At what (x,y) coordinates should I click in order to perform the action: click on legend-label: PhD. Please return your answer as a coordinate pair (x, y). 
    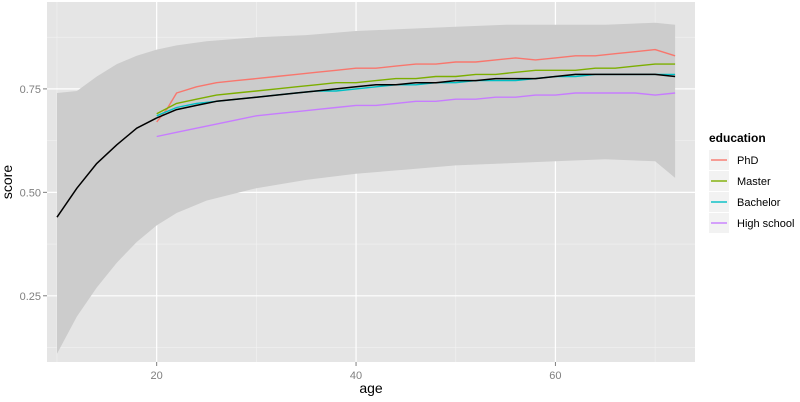
    Looking at the image, I should click on (747, 161).